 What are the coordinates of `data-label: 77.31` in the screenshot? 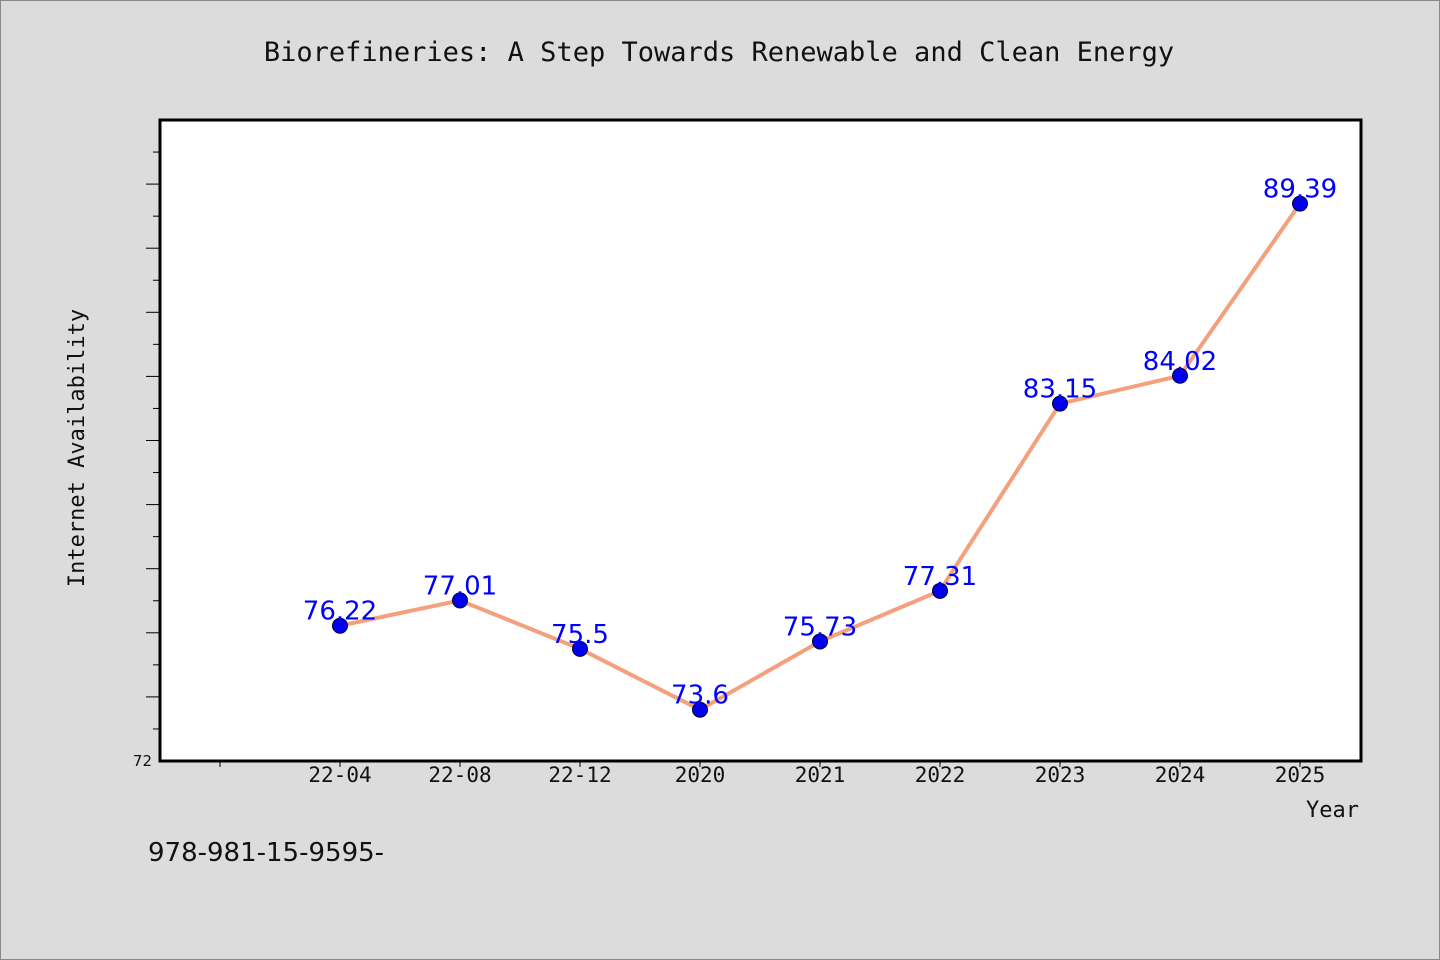 It's located at (940, 577).